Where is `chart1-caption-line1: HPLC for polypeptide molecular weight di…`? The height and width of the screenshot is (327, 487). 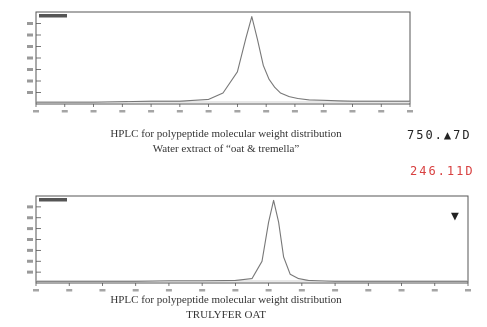
chart1-caption-line1: HPLC for polypeptide molecular weight di… is located at coordinates (226, 134).